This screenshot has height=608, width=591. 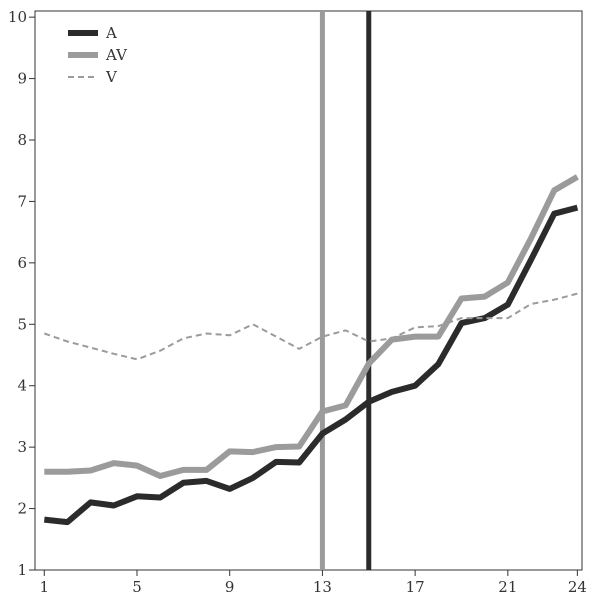 I want to click on y-tick-label: 6, so click(x=22, y=263).